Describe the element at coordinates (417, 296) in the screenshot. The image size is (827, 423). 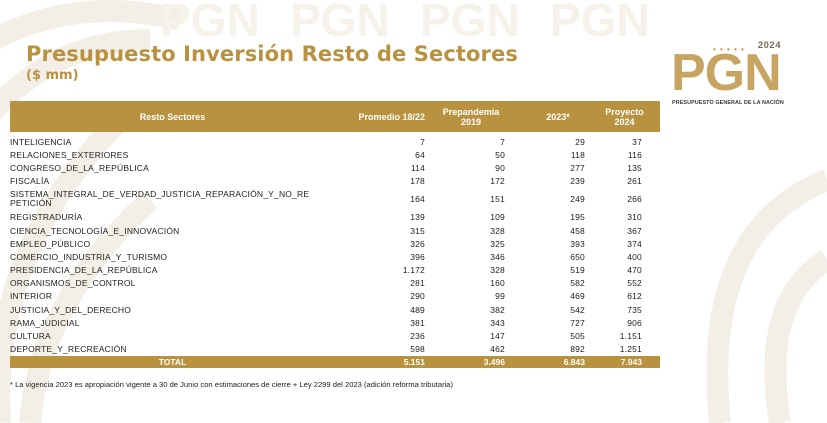
I see `value-promedio: 290` at that location.